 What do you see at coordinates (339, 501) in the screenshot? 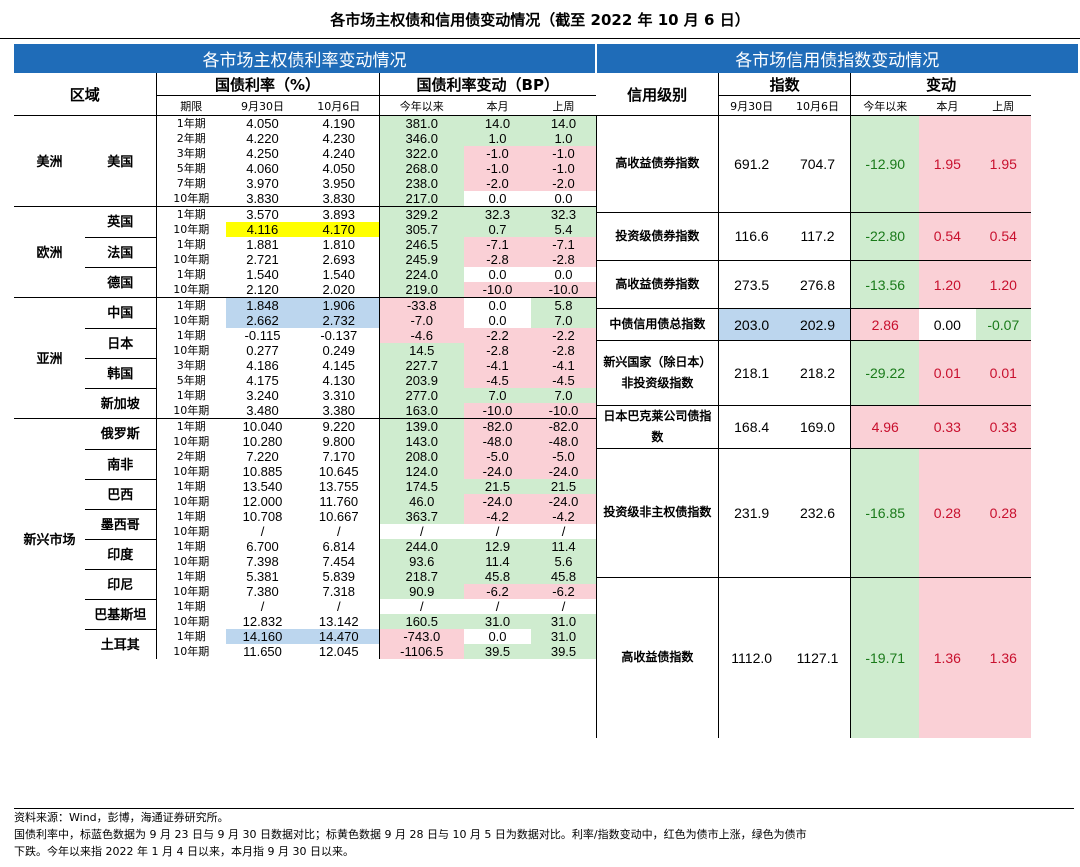
I see `rate-date2-cell: 11.760` at bounding box center [339, 501].